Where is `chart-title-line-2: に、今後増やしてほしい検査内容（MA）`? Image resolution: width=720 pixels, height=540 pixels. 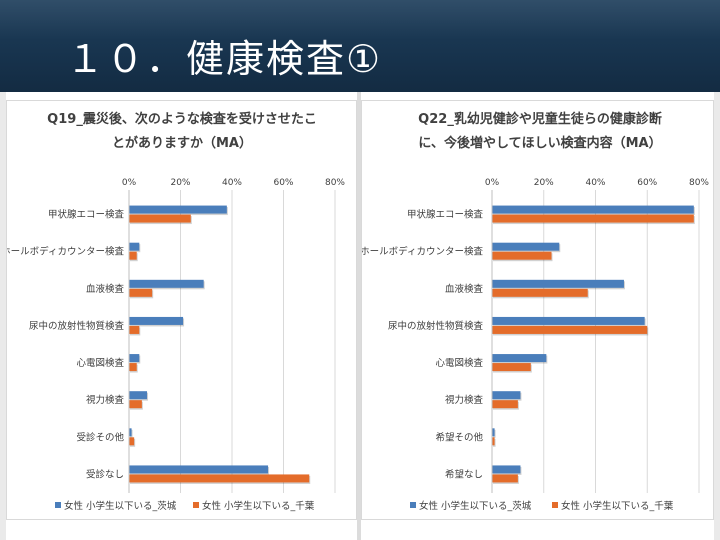
chart-title-line-2: に、今後増やしてほしい検査内容（MA） is located at coordinates (539, 143).